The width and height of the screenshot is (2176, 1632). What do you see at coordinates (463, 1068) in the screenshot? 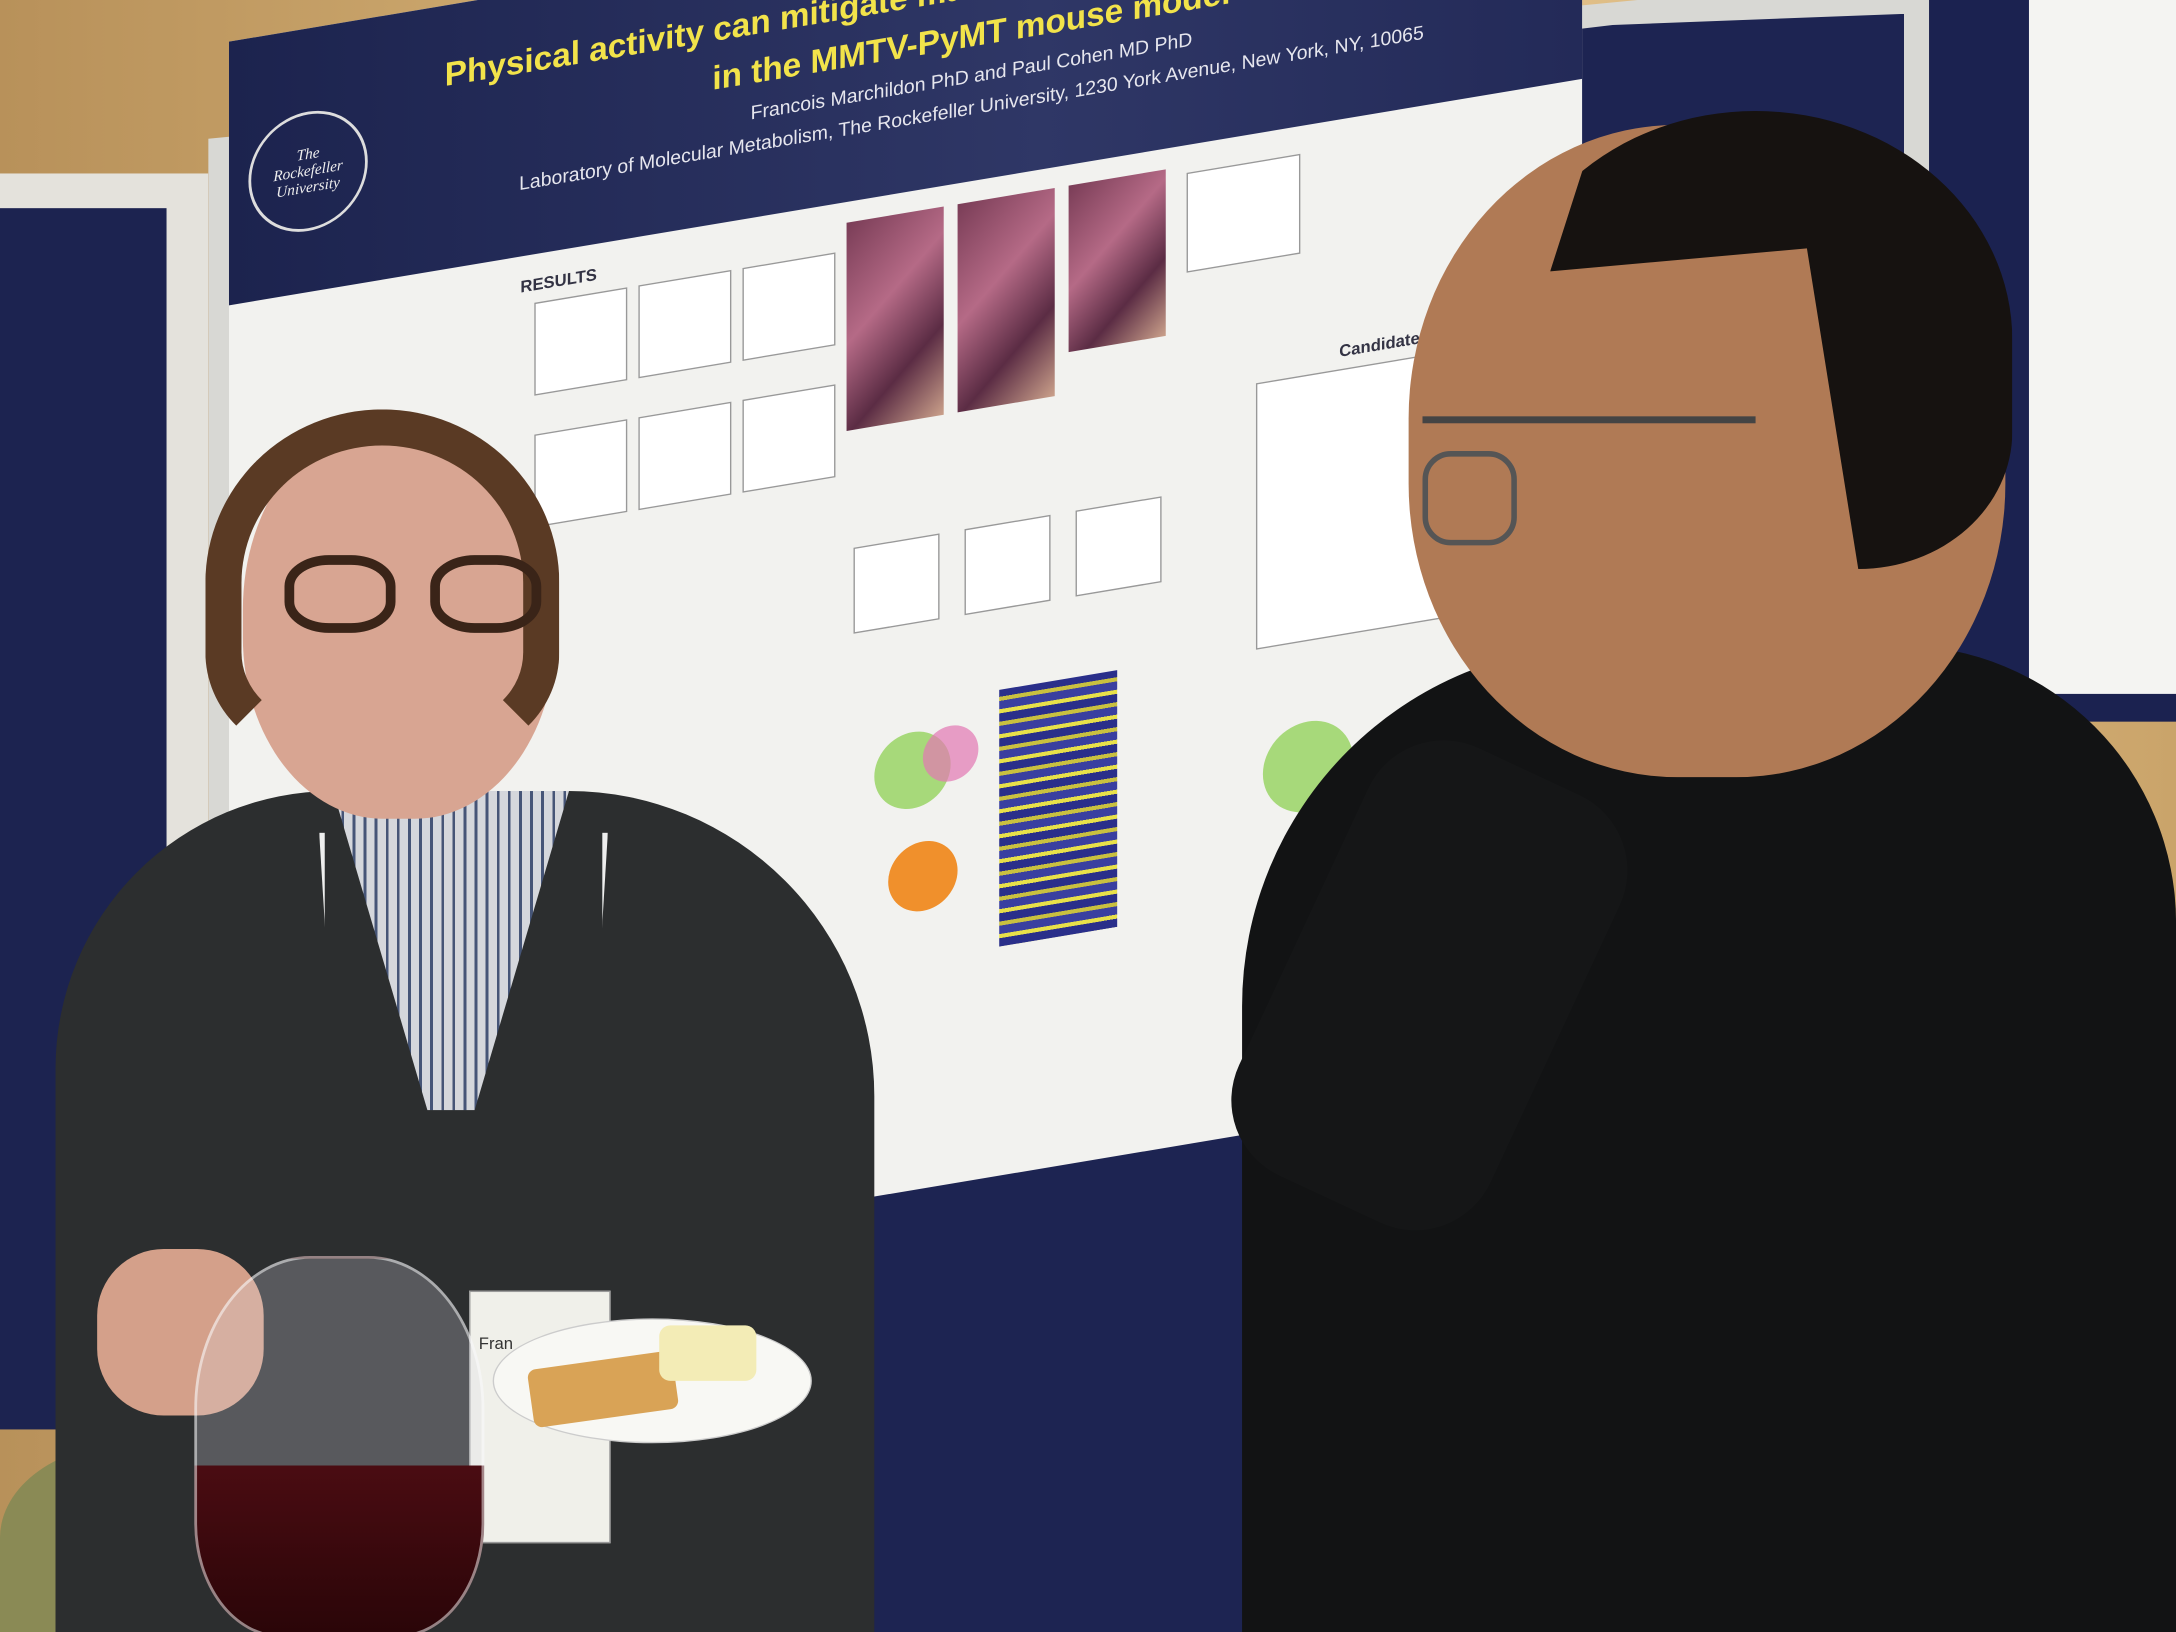
I see `lanyard` at bounding box center [463, 1068].